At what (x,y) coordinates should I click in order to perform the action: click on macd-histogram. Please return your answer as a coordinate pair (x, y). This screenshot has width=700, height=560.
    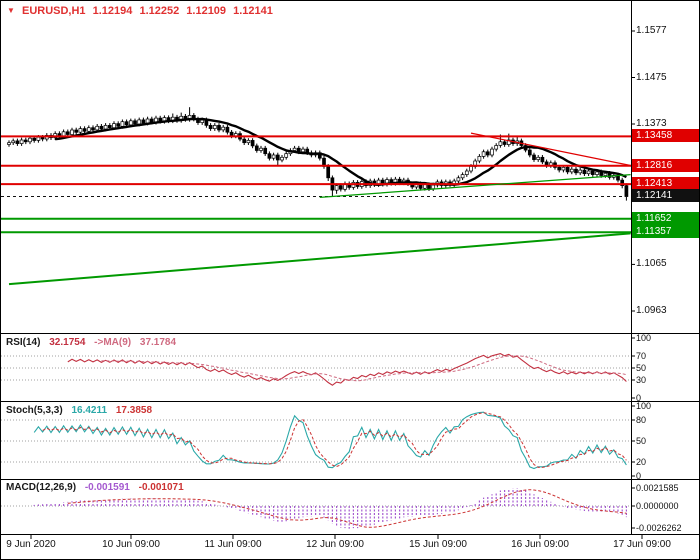
    Looking at the image, I should click on (330, 508).